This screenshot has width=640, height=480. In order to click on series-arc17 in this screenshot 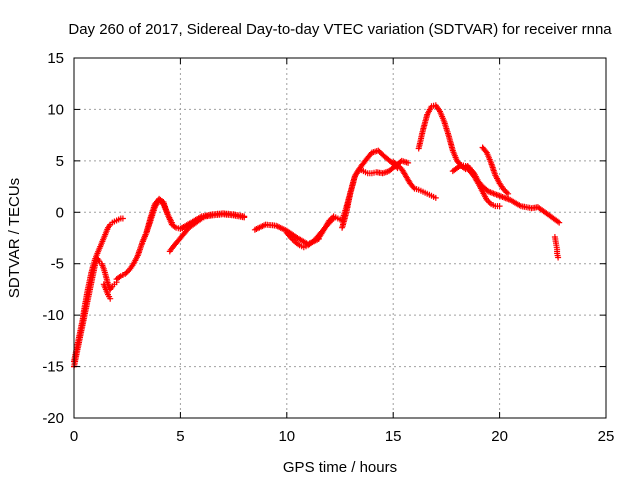, I will do `click(556, 247)`.